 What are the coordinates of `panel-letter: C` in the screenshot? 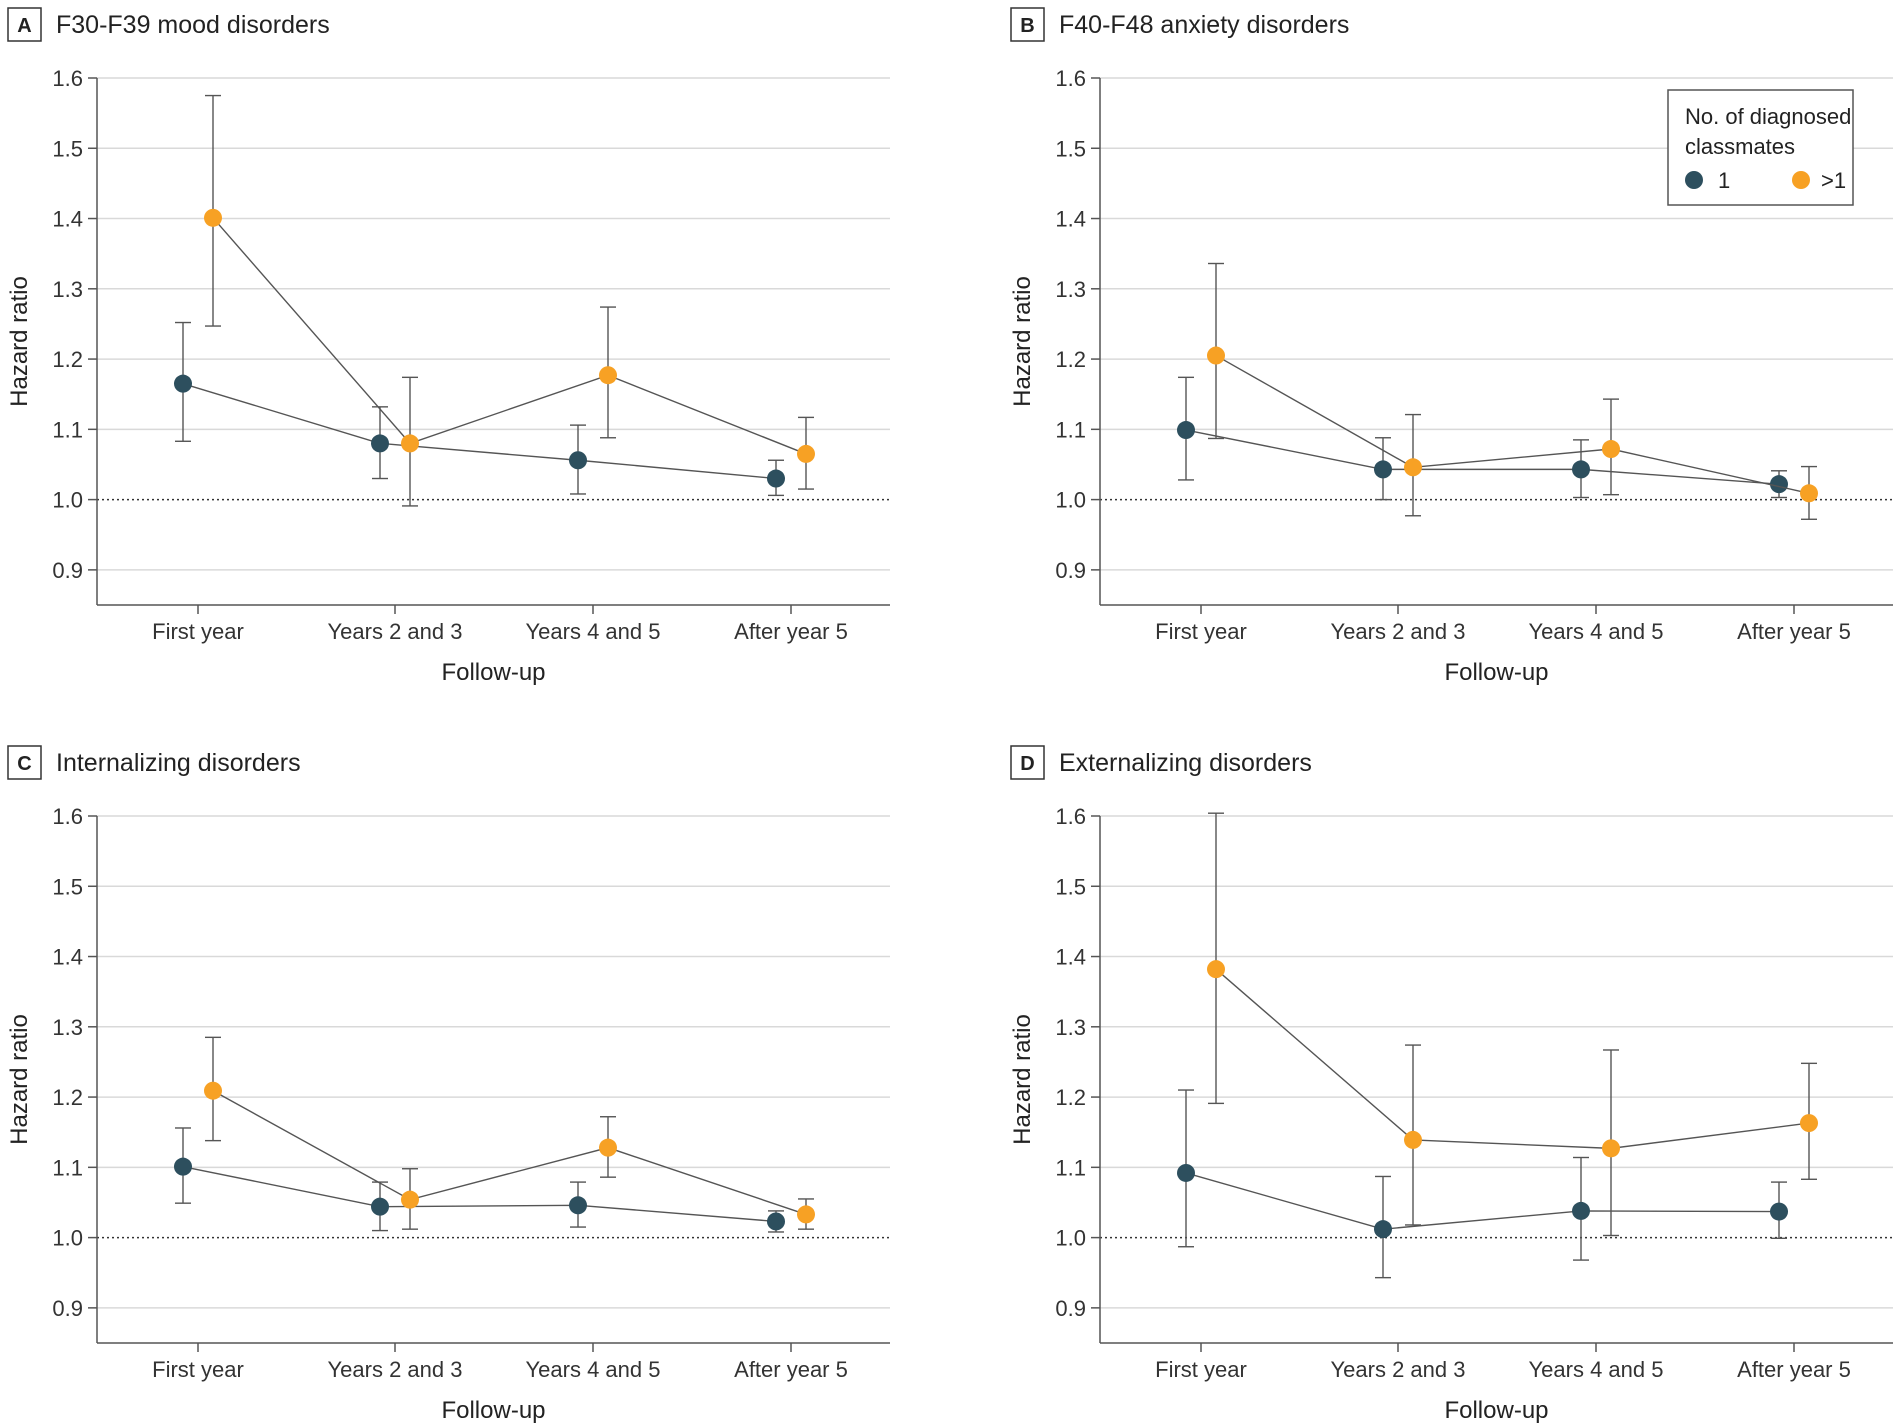 It's located at (24, 764).